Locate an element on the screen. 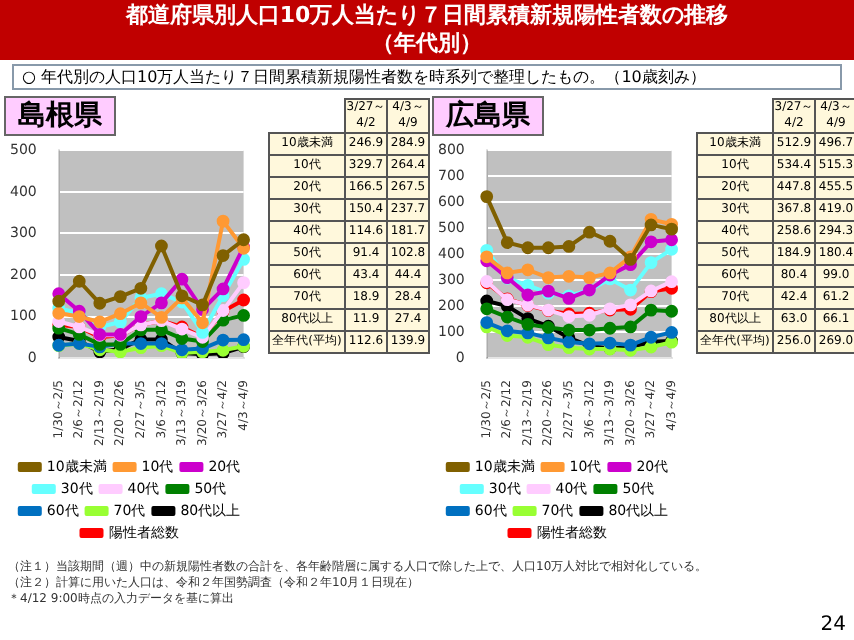 Image resolution: width=854 pixels, height=640 pixels. text: ○ 年代別の人口10万人当たり７日間累積新規陽性者数を時系列で整理したもの。（10歳刻み） is located at coordinates (427, 77).